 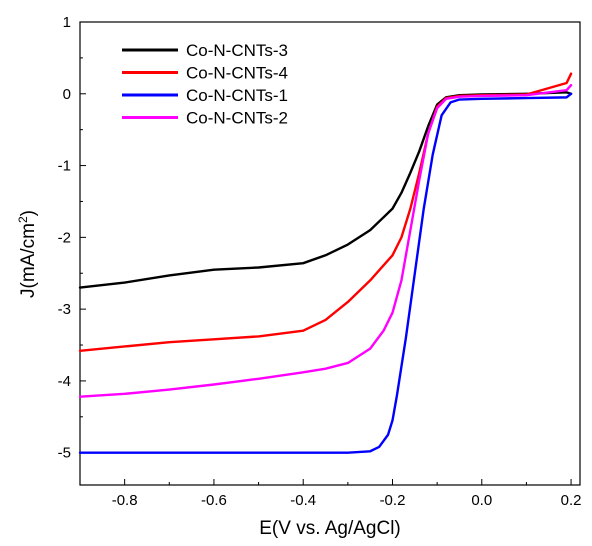 I want to click on y-tick-label: -3, so click(x=64, y=309).